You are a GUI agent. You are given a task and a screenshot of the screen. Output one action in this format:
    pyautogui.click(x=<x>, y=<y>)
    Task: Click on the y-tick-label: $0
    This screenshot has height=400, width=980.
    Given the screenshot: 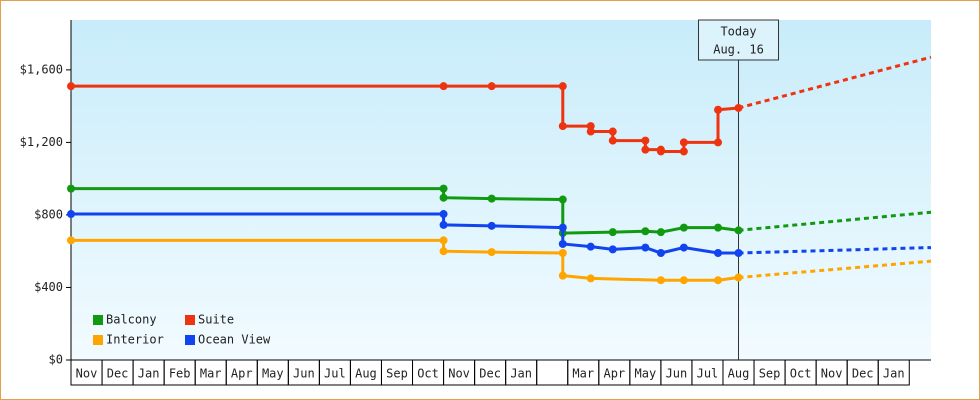 What is the action you would take?
    pyautogui.click(x=56, y=360)
    